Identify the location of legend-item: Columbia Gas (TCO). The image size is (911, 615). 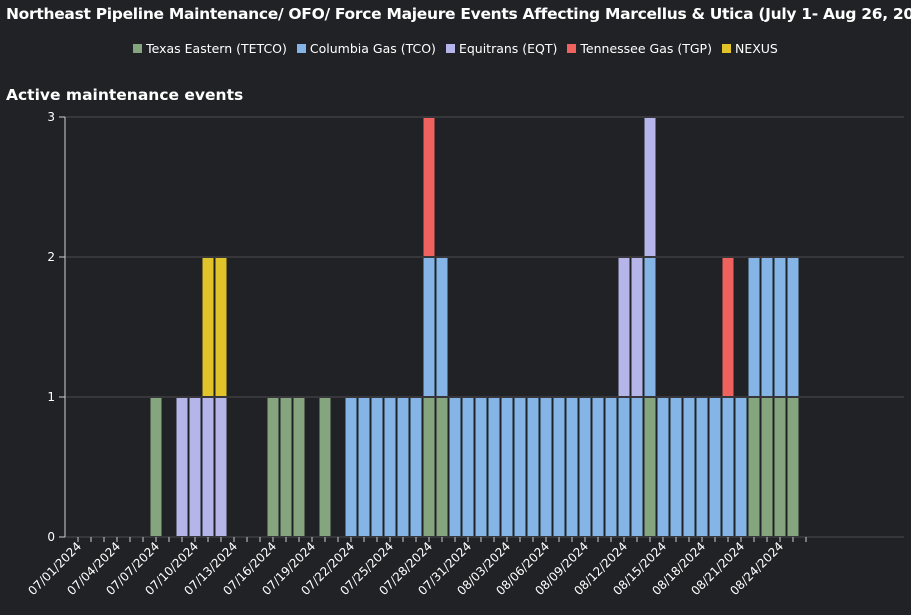
(366, 48).